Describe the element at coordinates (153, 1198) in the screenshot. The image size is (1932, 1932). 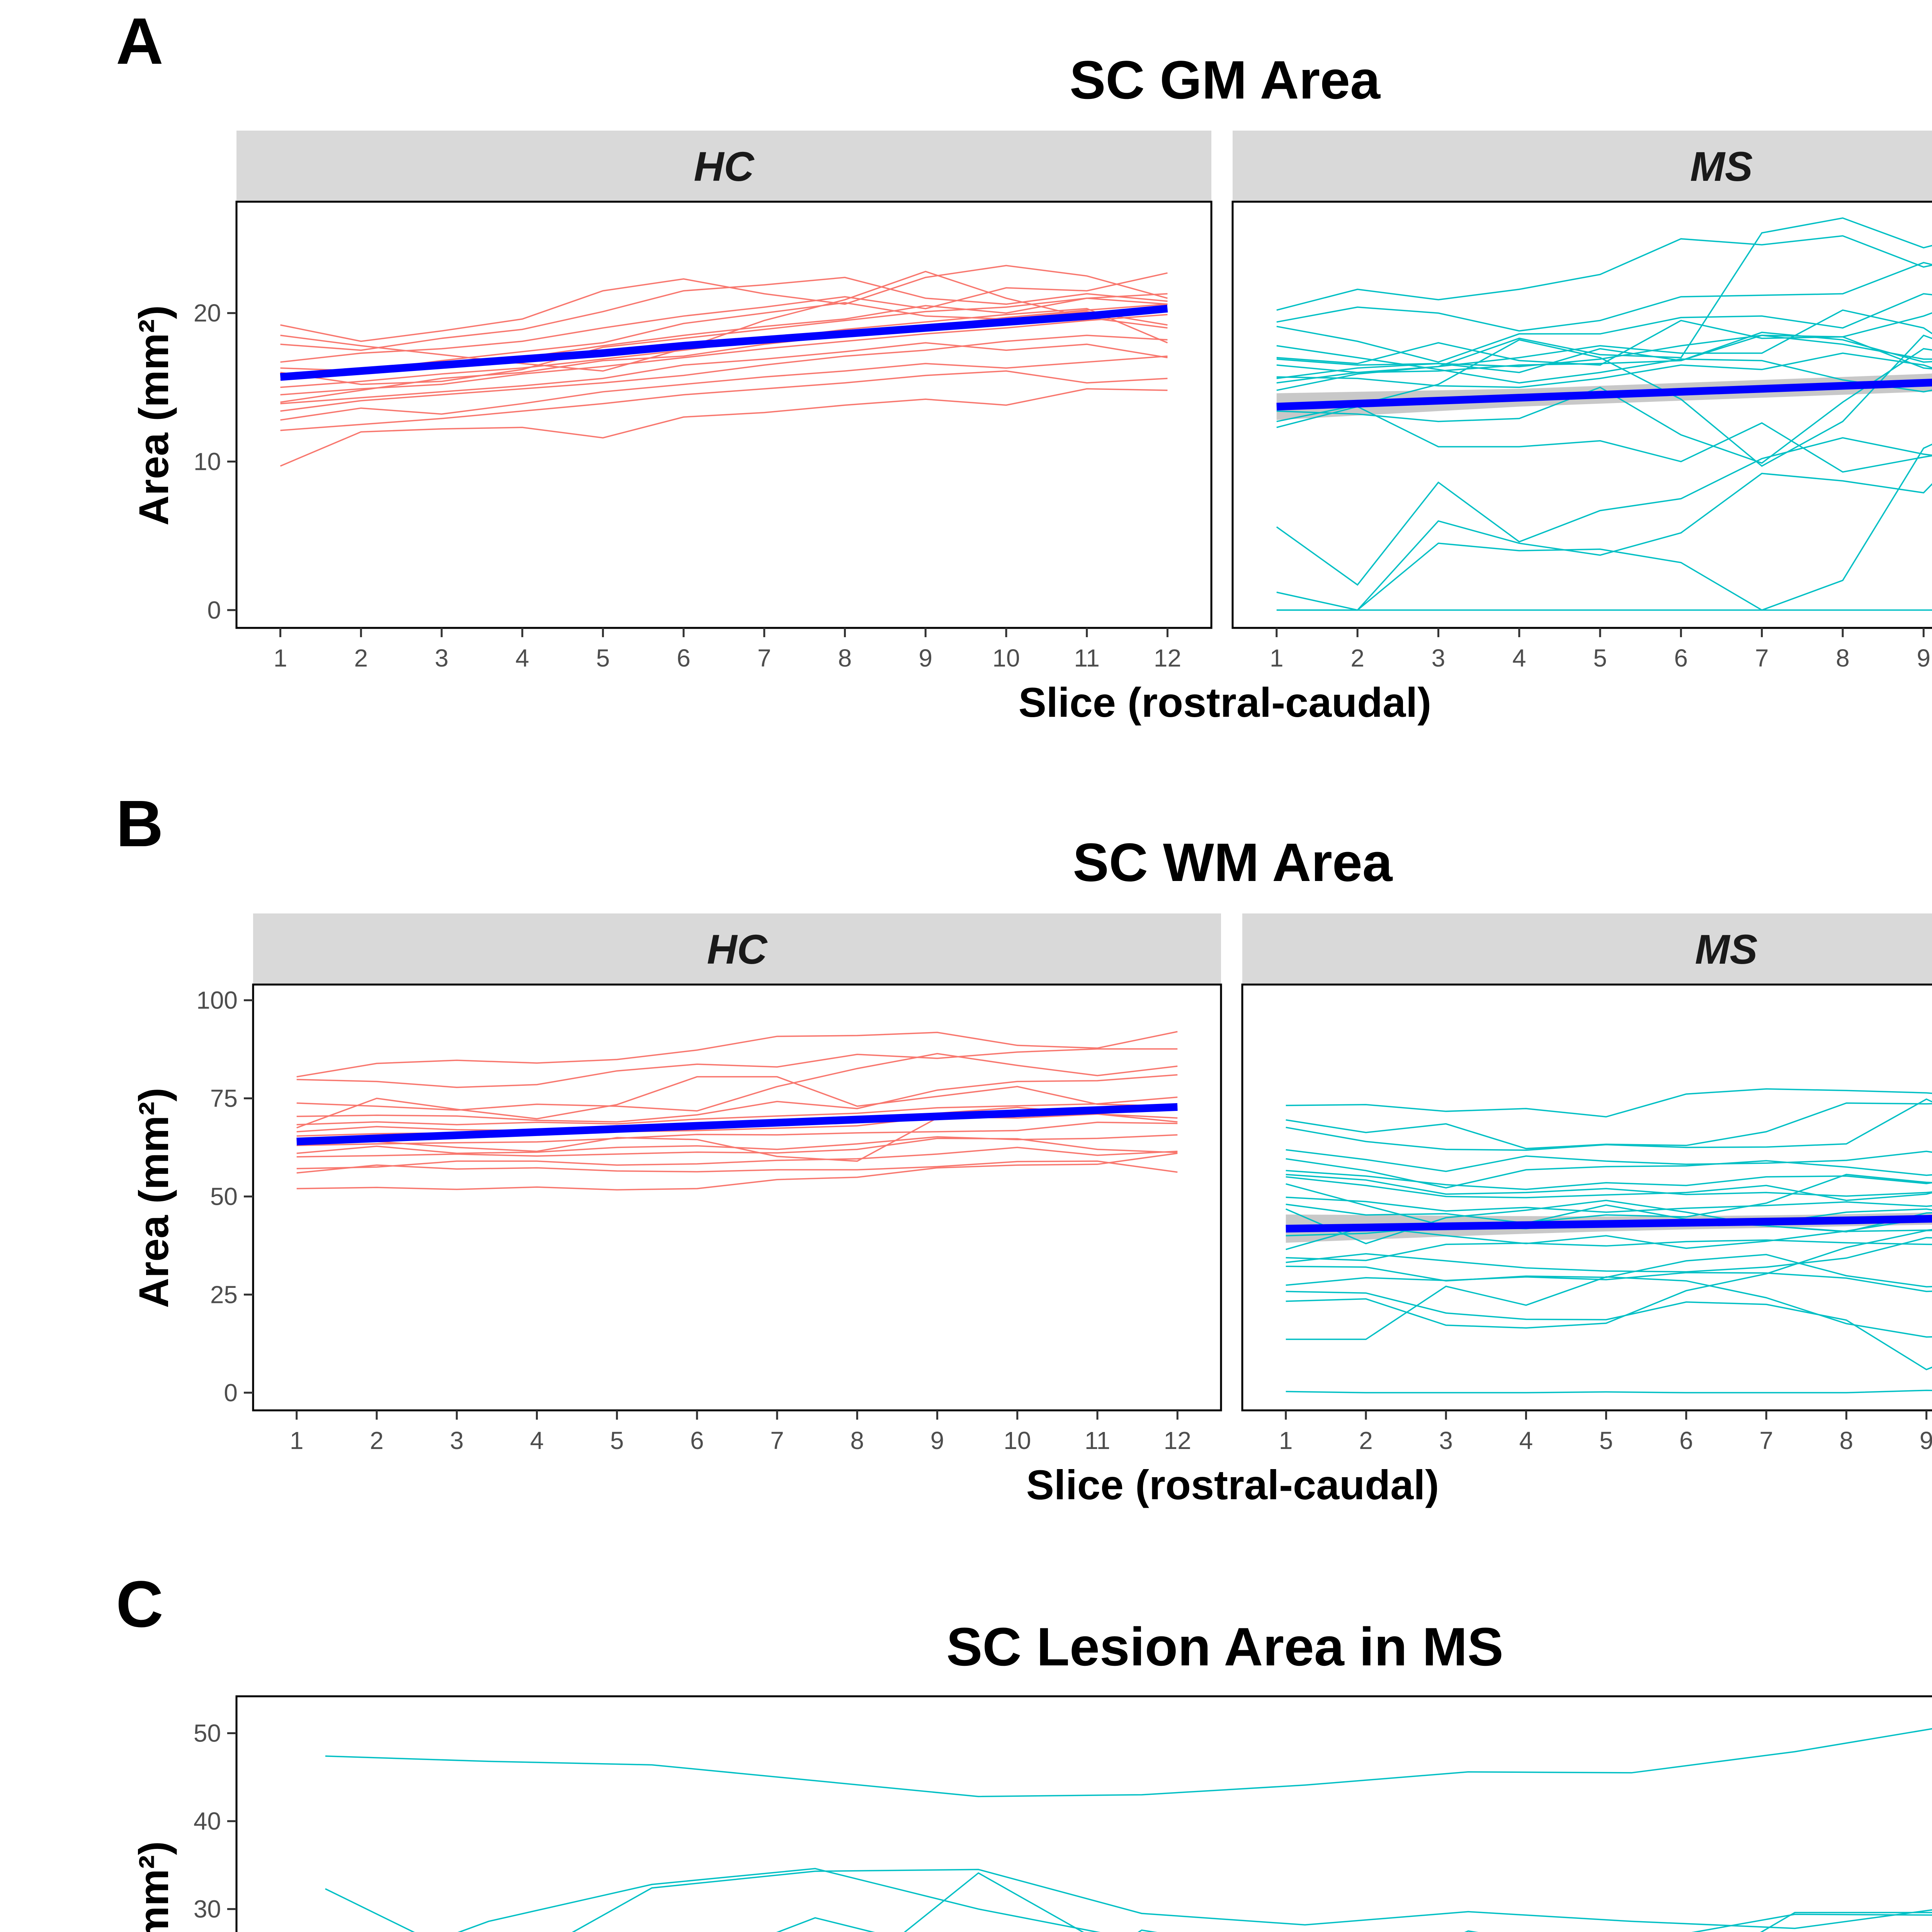
I see `y-axis-title-b: Area (mm²)` at that location.